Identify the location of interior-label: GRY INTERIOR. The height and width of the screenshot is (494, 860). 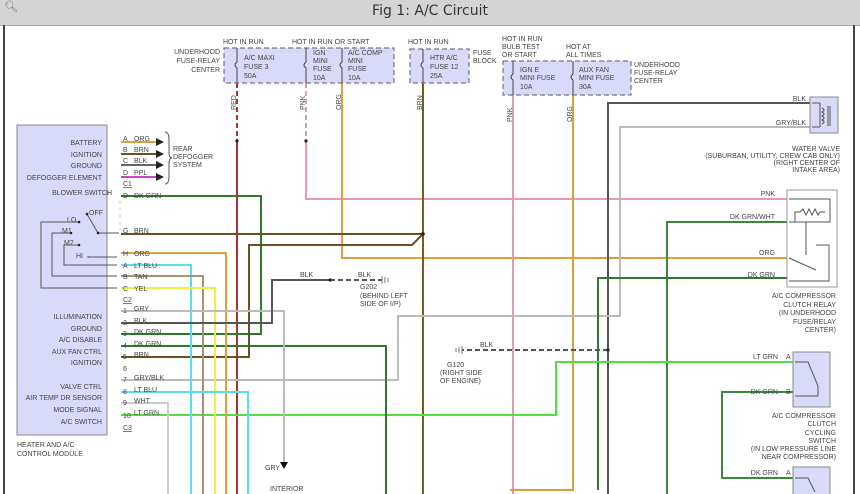
(284, 479).